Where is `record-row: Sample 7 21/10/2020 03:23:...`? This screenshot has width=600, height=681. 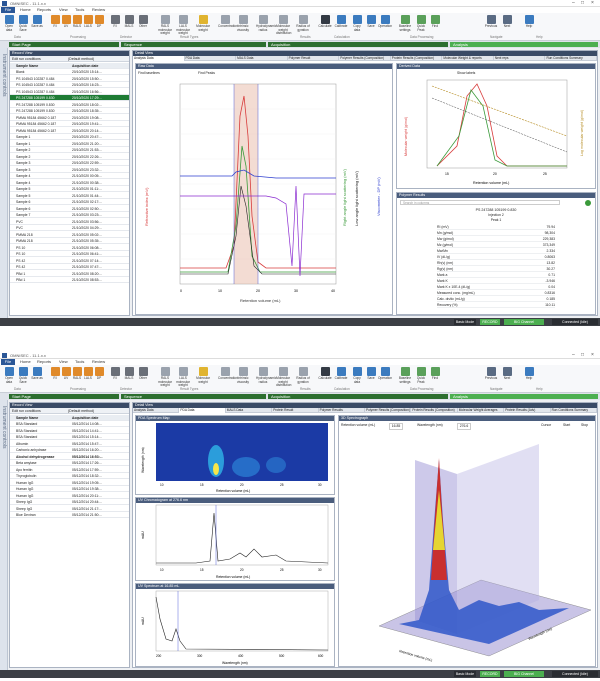 record-row: Sample 7 21/10/2020 03:23:... is located at coordinates (69, 215).